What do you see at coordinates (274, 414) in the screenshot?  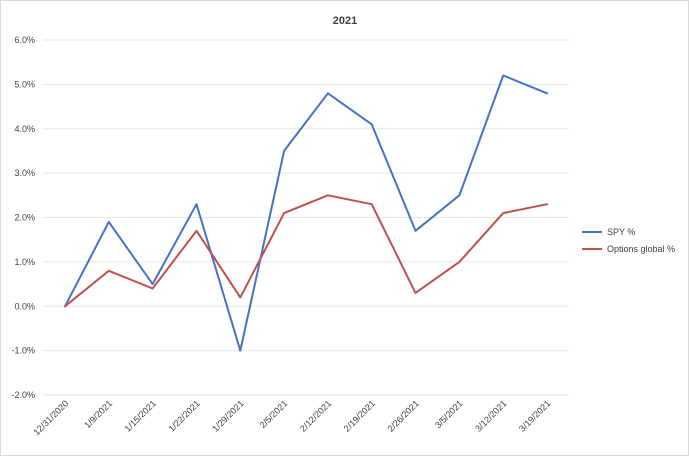 I see `x-tick-label: 2/5/2021` at bounding box center [274, 414].